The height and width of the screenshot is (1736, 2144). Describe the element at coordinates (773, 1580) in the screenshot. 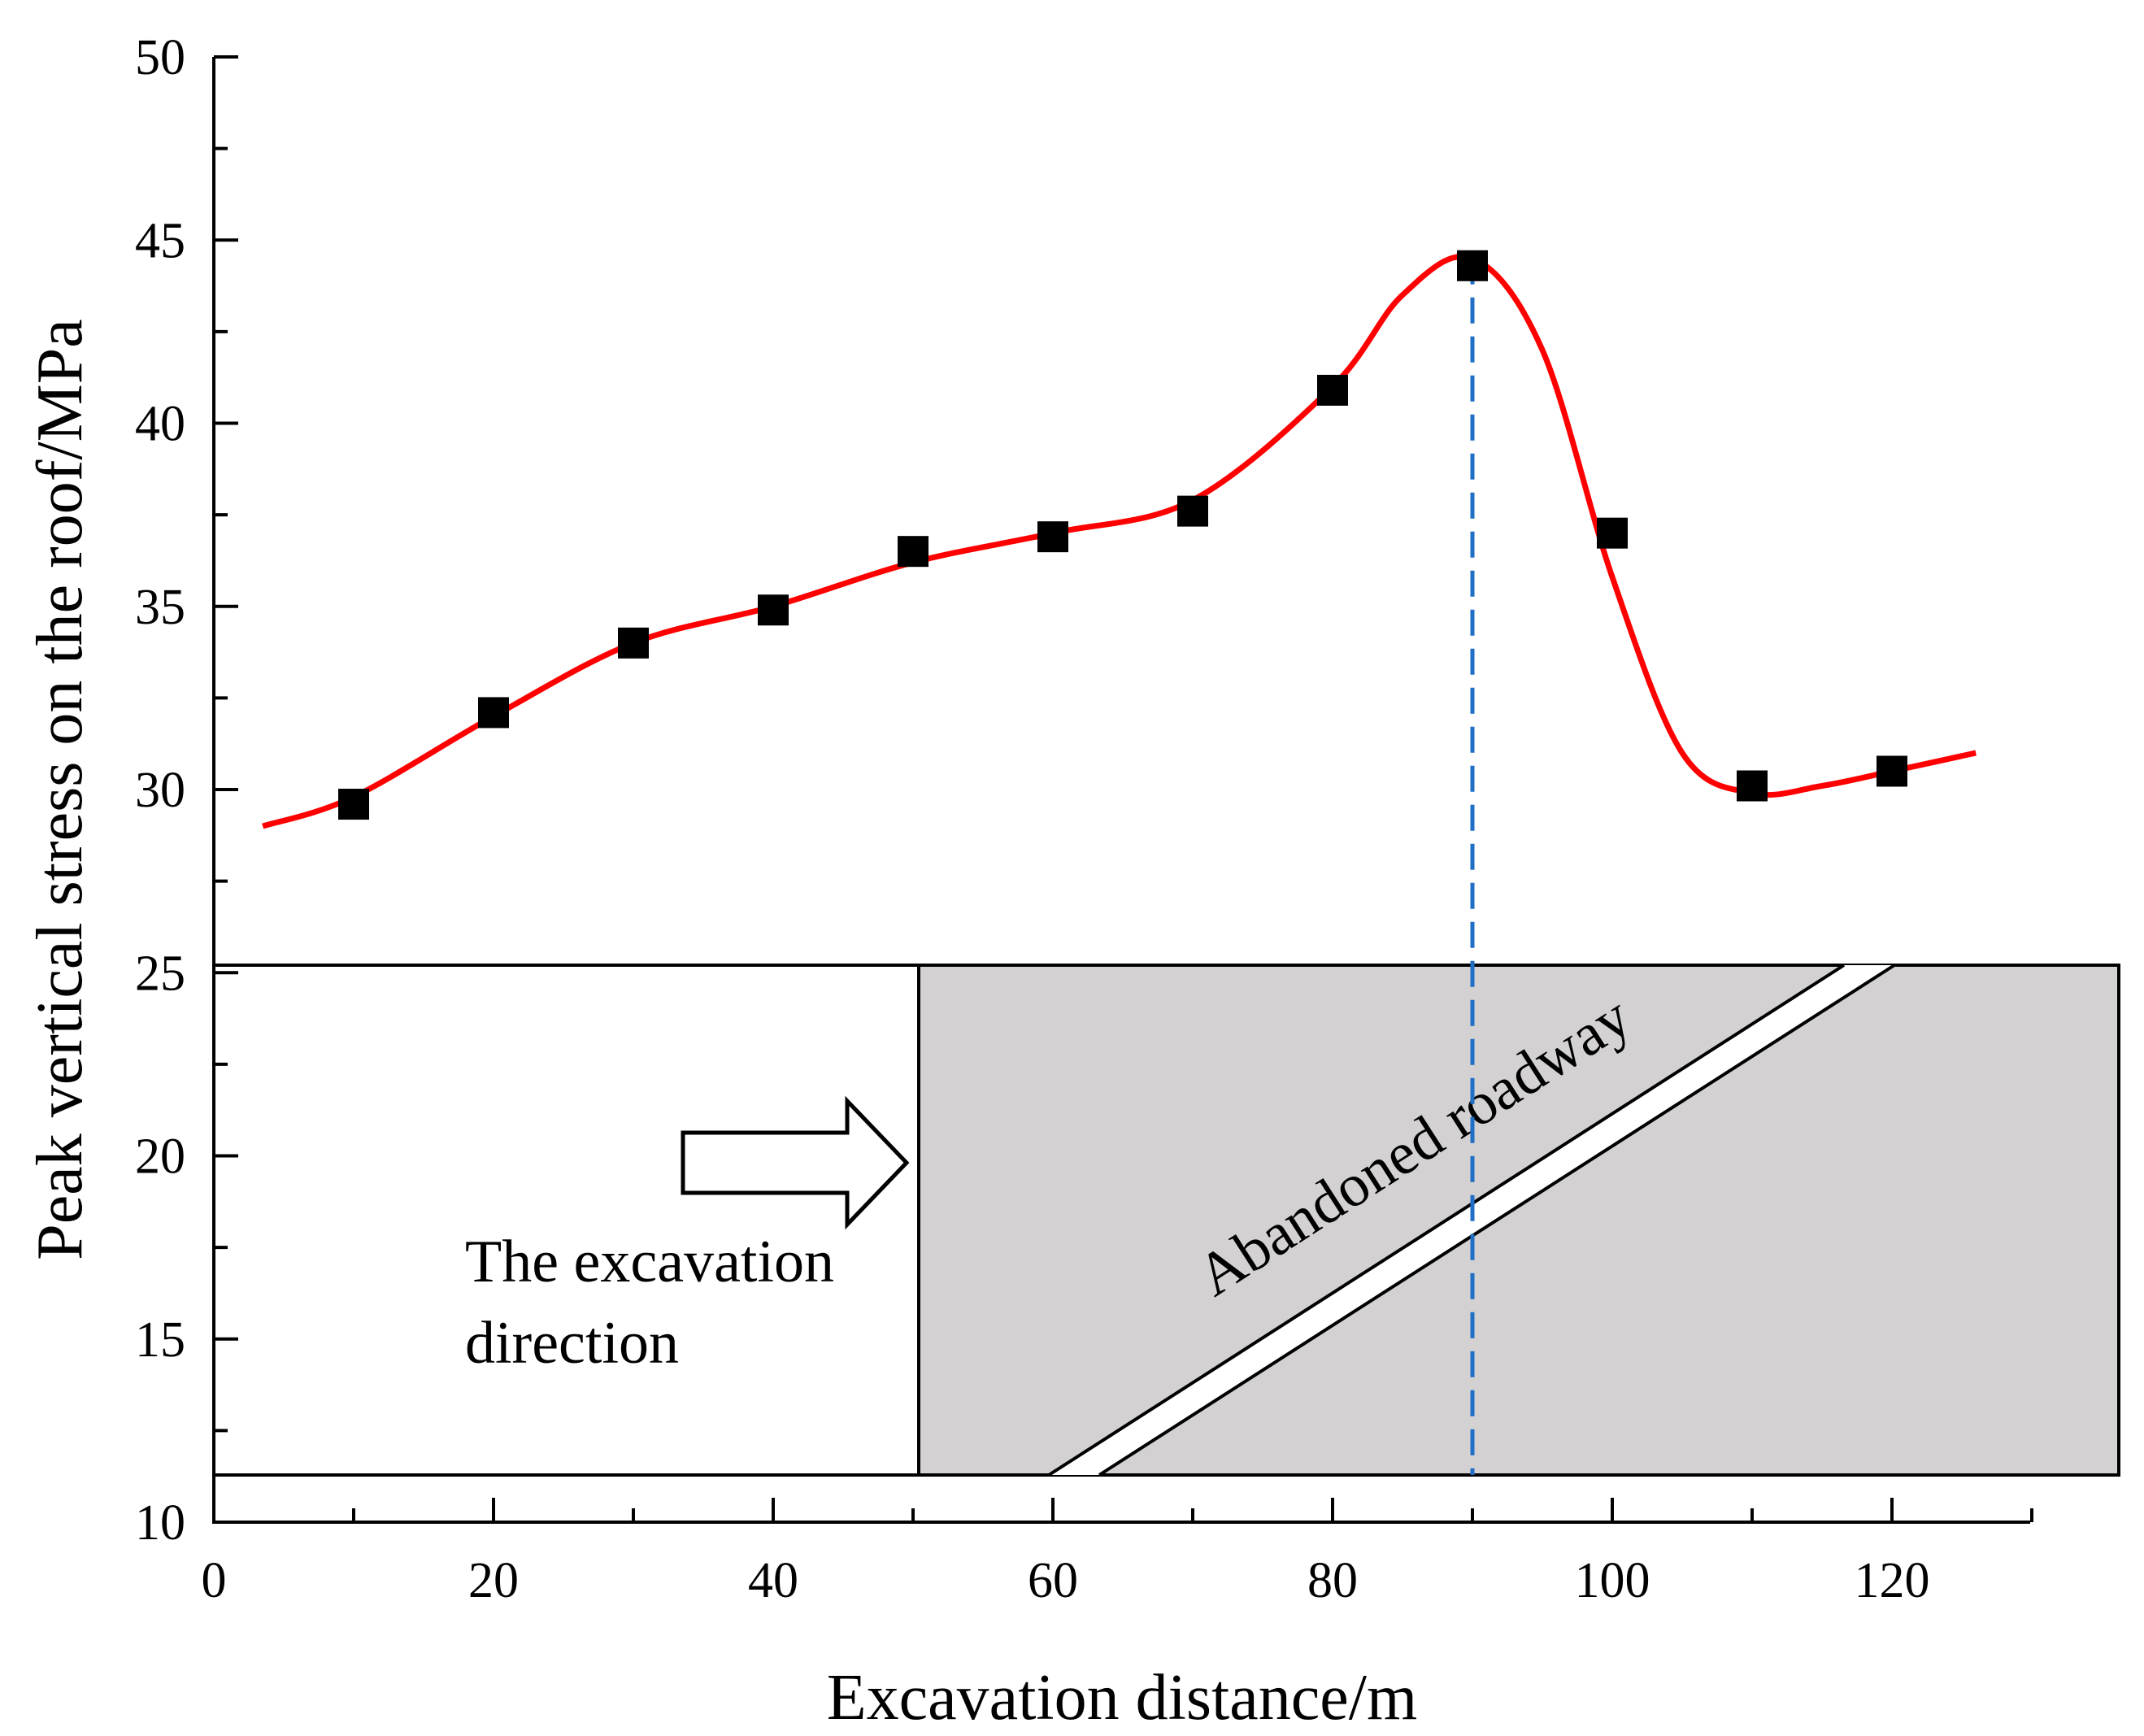

I see `x-tick-label: 40` at that location.